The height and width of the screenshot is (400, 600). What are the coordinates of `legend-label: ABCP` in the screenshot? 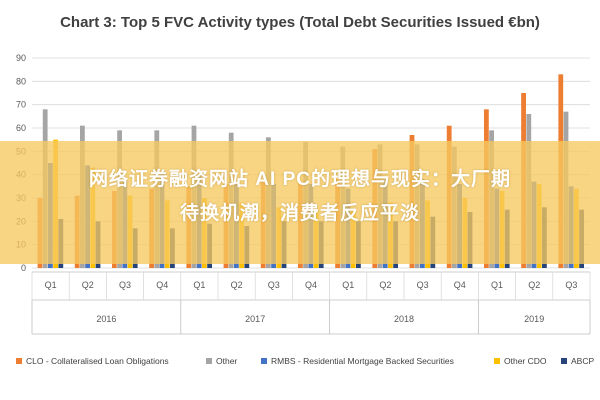 It's located at (583, 361).